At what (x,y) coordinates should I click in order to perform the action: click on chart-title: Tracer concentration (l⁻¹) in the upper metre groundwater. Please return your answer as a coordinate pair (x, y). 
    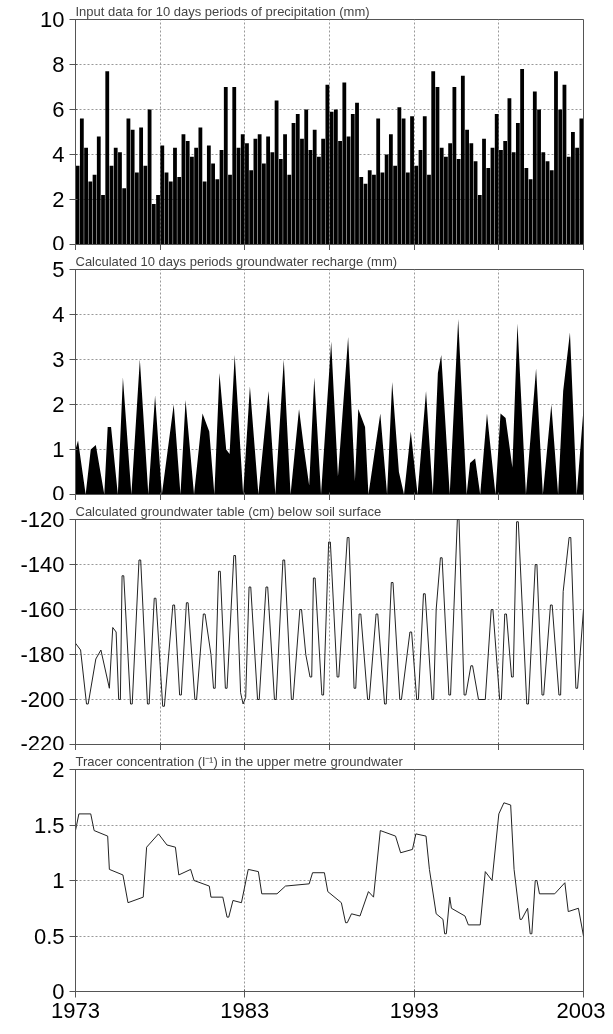
    Looking at the image, I should click on (239, 761).